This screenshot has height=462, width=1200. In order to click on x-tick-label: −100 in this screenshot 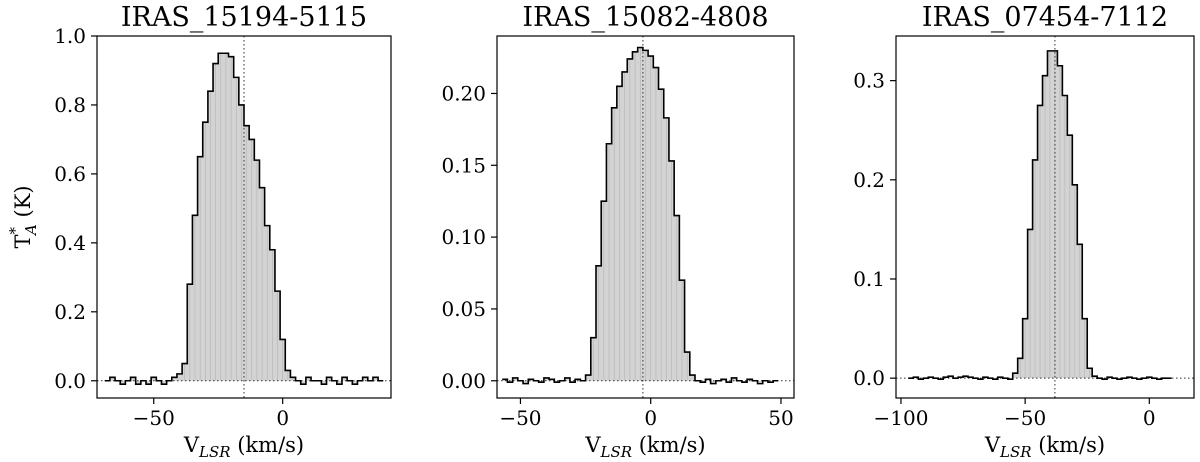, I will do `click(900, 418)`.